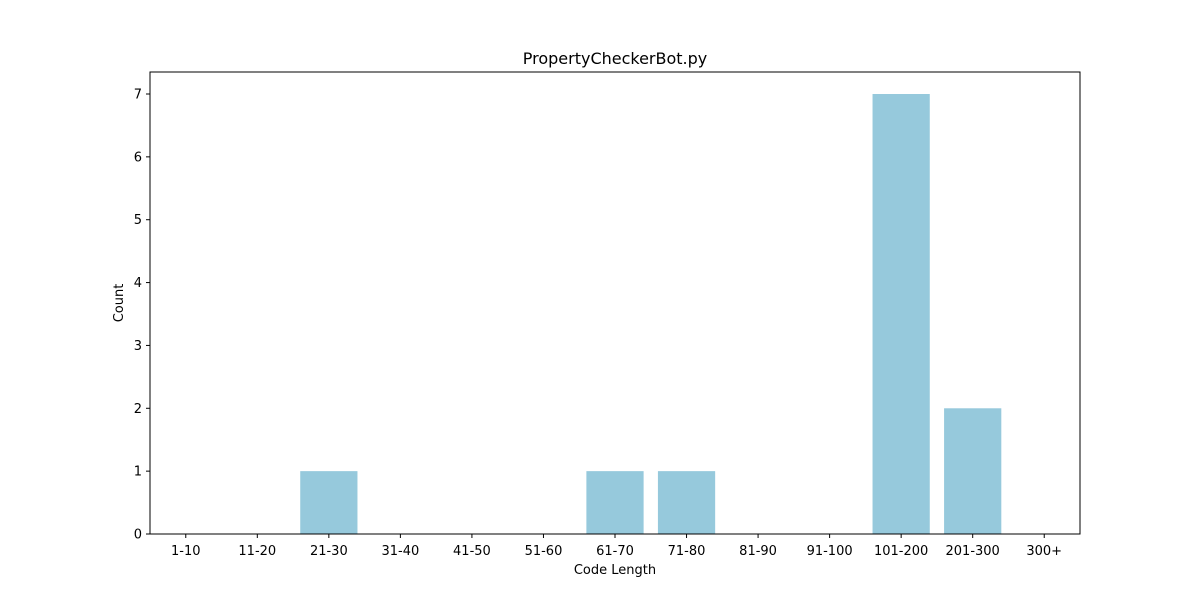 The width and height of the screenshot is (1200, 600). What do you see at coordinates (138, 220) in the screenshot?
I see `y-tick-label: 5` at bounding box center [138, 220].